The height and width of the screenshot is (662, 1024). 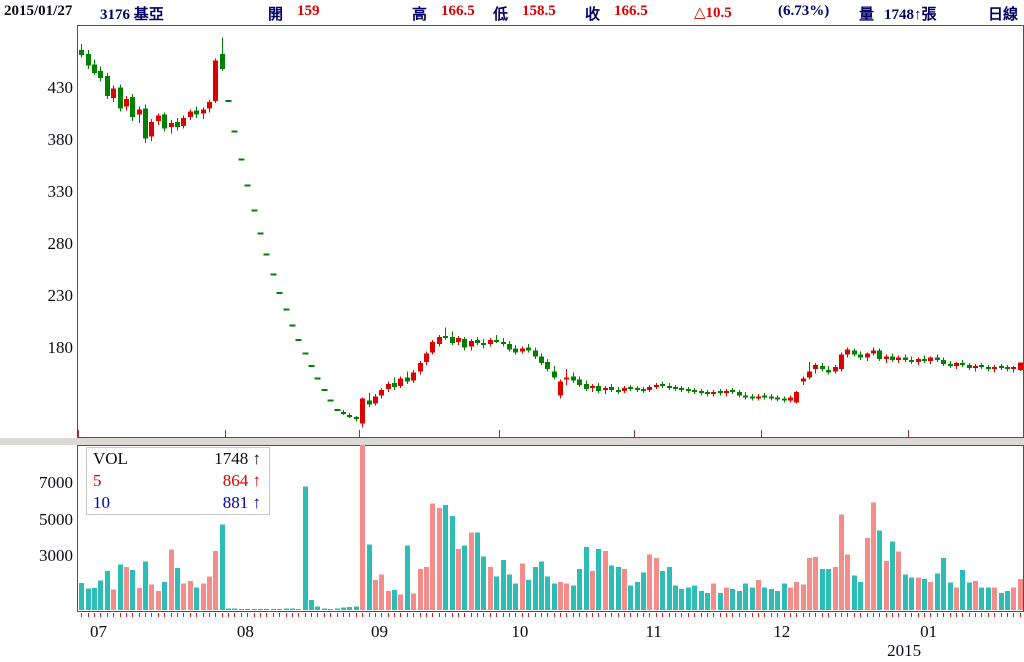 What do you see at coordinates (238, 458) in the screenshot?
I see `legend-vol-value: 1748 ↑` at bounding box center [238, 458].